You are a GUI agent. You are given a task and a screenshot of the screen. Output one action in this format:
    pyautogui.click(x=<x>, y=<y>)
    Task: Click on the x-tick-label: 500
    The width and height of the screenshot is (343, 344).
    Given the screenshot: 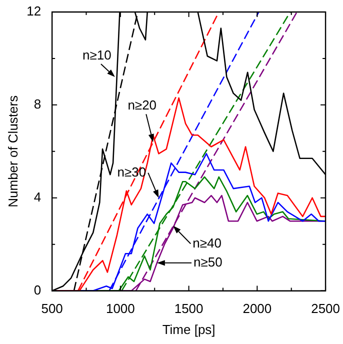 What is the action you would take?
    pyautogui.click(x=52, y=308)
    